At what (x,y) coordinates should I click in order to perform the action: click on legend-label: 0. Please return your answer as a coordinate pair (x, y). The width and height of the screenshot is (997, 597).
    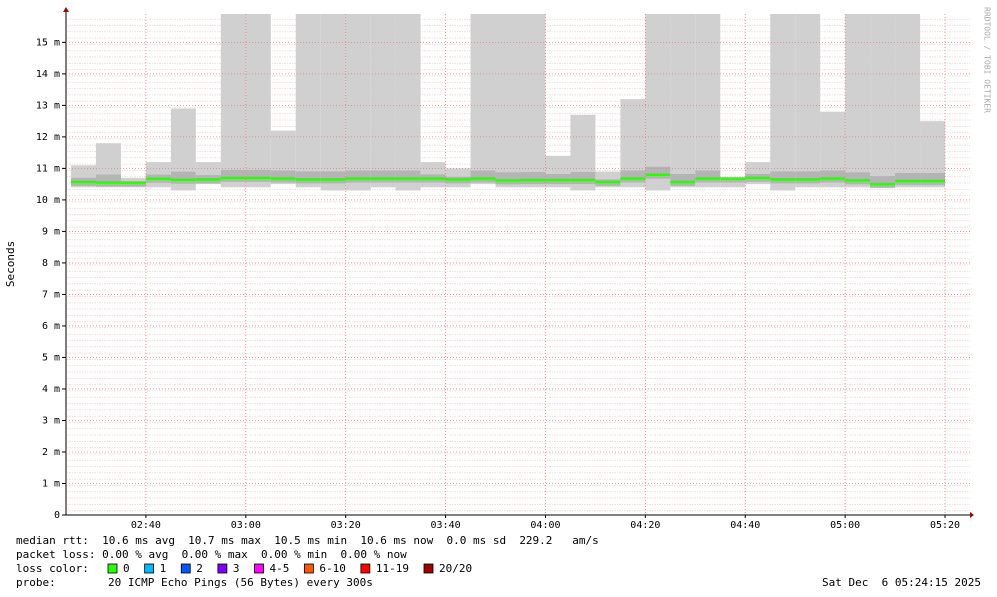
    Looking at the image, I should click on (126, 568).